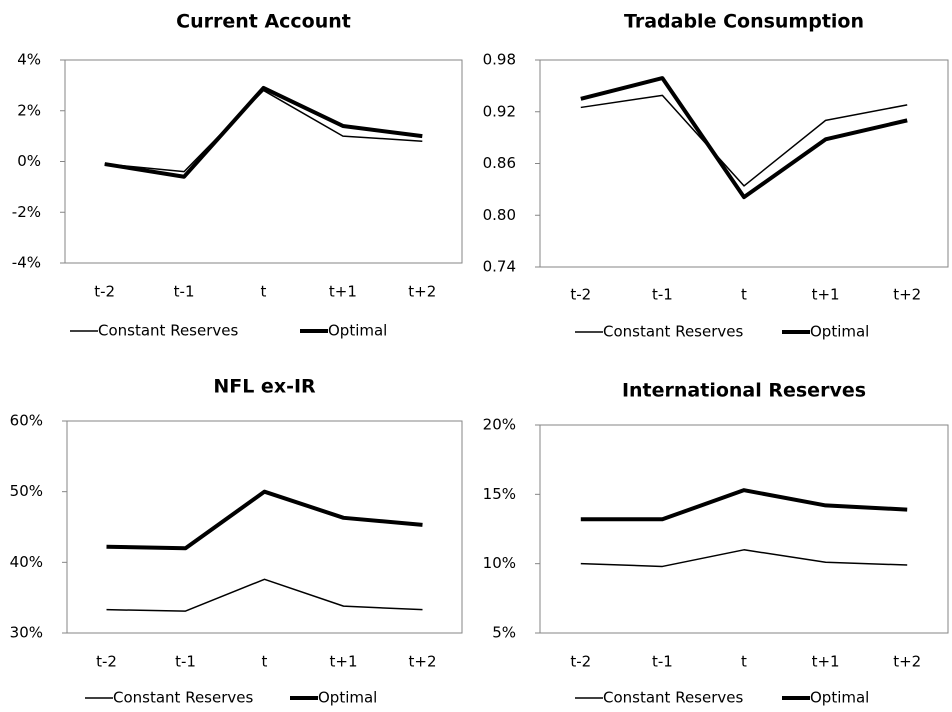 The image size is (952, 712). I want to click on y-tick-label: 0.74, so click(499, 267).